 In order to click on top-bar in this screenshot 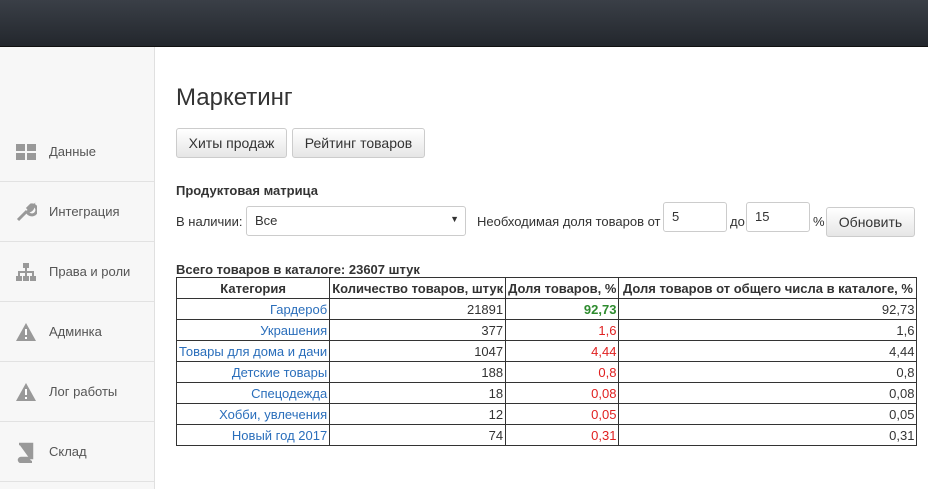, I will do `click(464, 23)`.